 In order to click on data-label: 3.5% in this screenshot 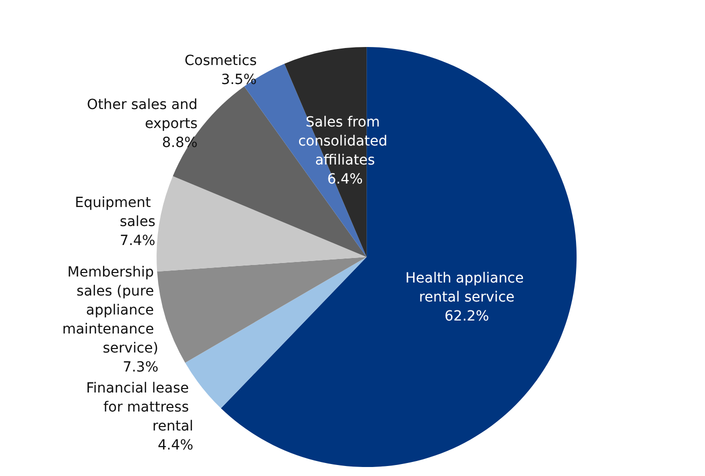, I will do `click(239, 80)`.